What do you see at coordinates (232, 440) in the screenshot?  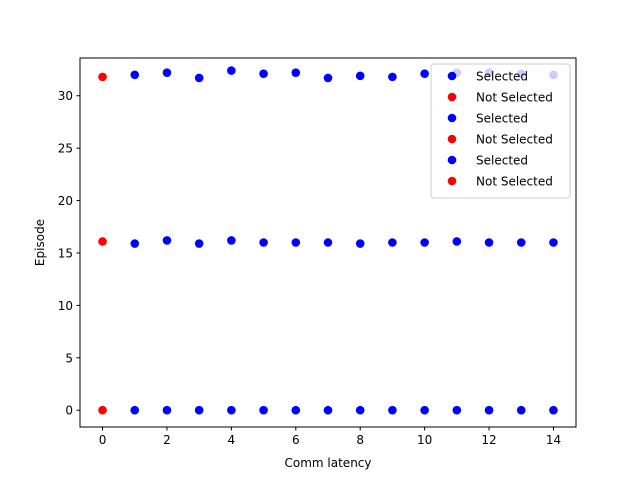 I see `x-tick-label-2: 4` at bounding box center [232, 440].